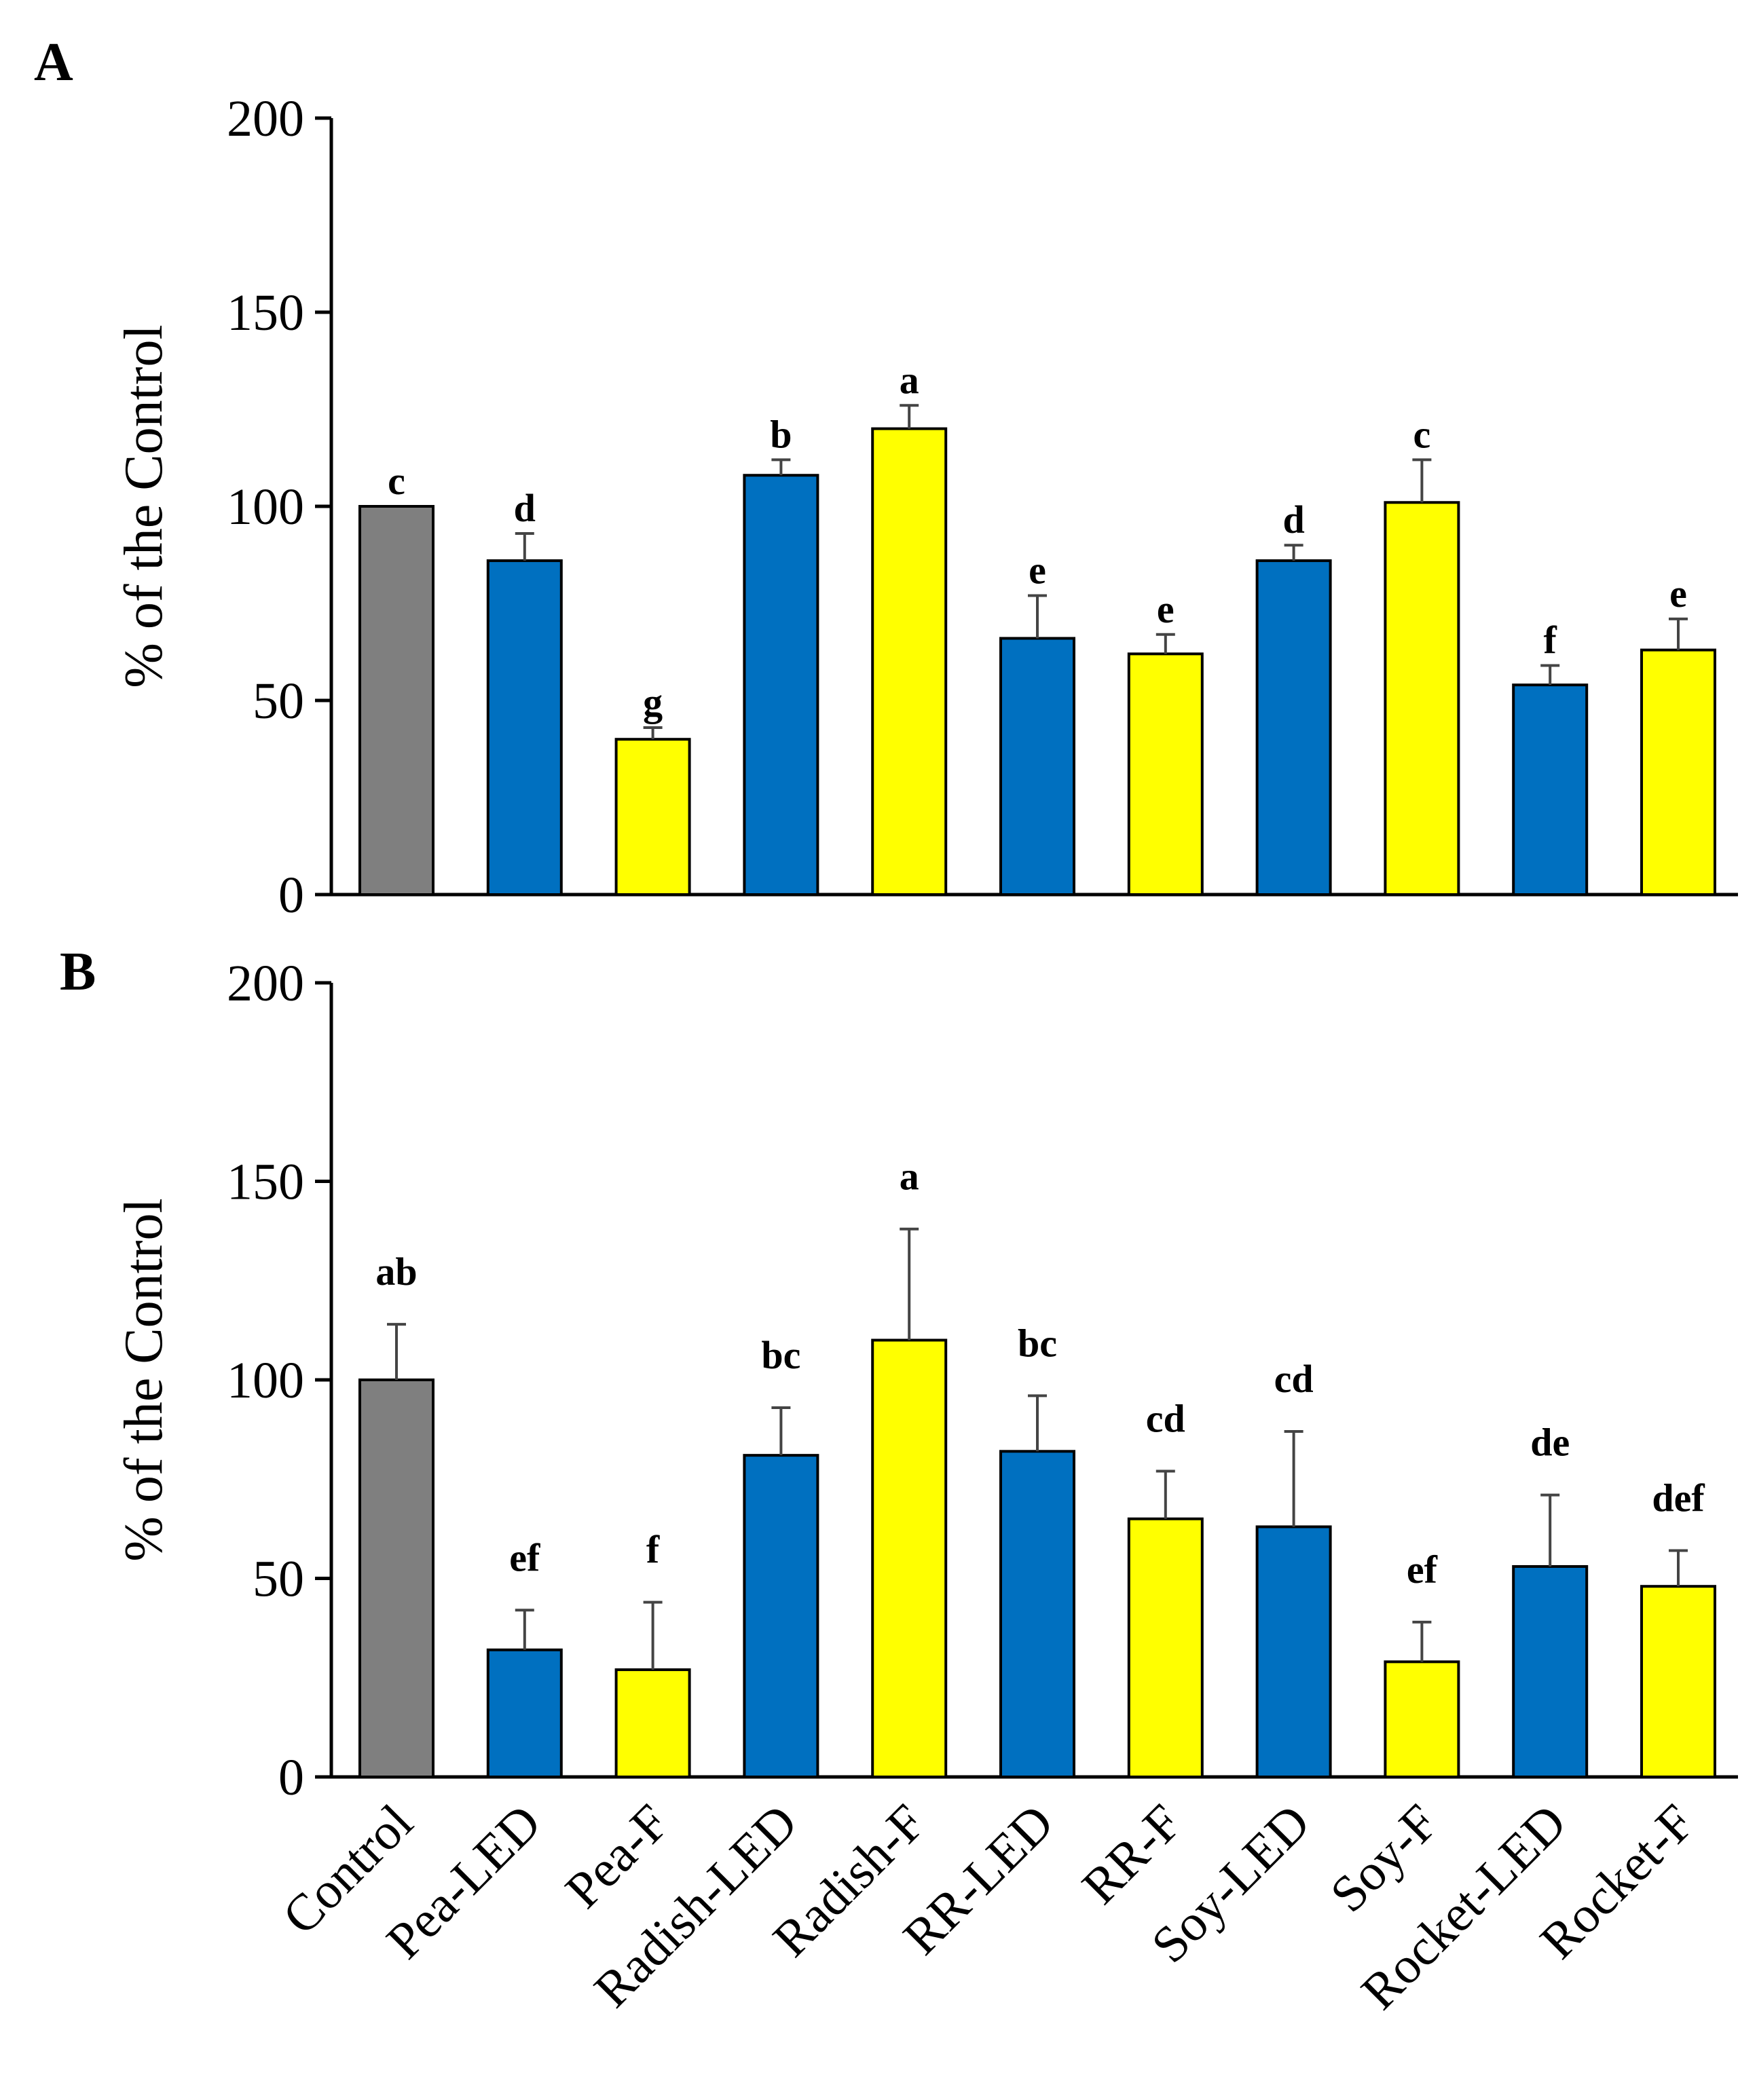 This screenshot has width=1757, height=2100. Describe the element at coordinates (53, 63) in the screenshot. I see `panel-letter: A` at that location.